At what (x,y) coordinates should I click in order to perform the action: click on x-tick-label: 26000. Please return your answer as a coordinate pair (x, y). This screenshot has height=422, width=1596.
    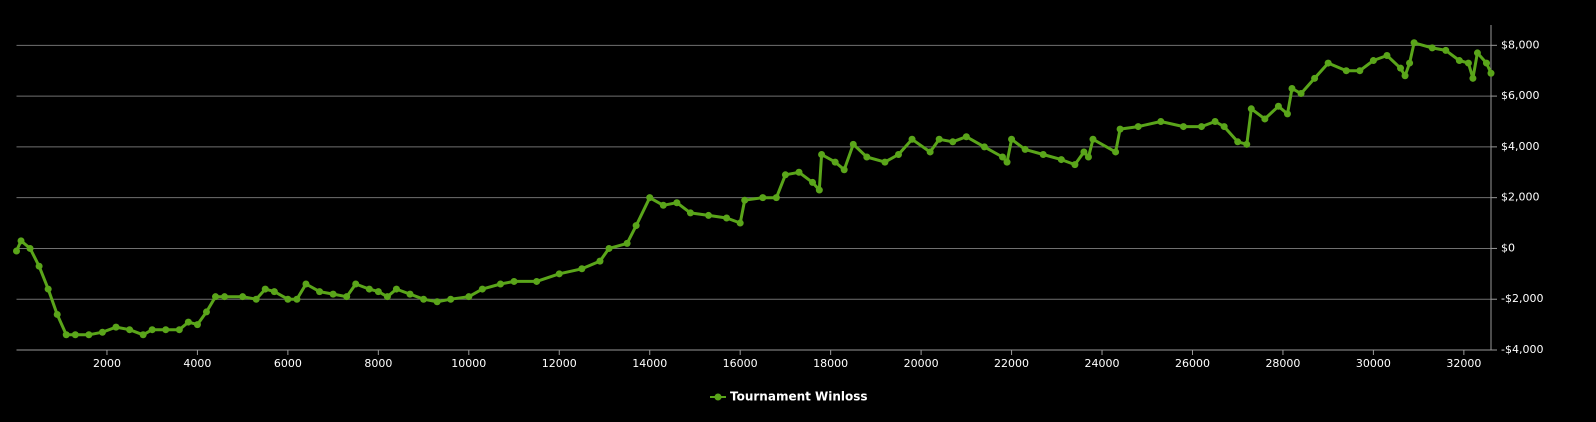
    Looking at the image, I should click on (1192, 363).